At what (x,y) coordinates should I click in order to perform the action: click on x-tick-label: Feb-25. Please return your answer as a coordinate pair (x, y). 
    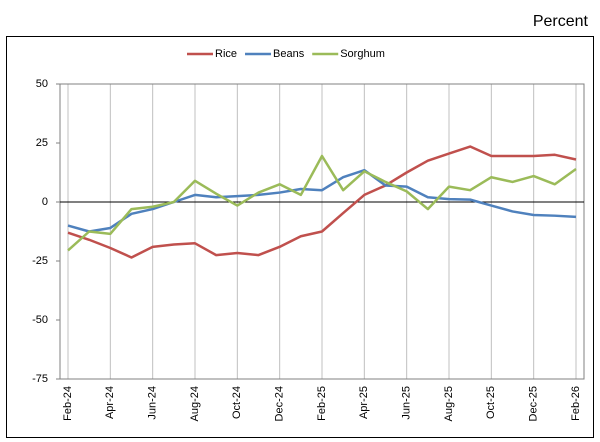
    Looking at the image, I should click on (322, 403).